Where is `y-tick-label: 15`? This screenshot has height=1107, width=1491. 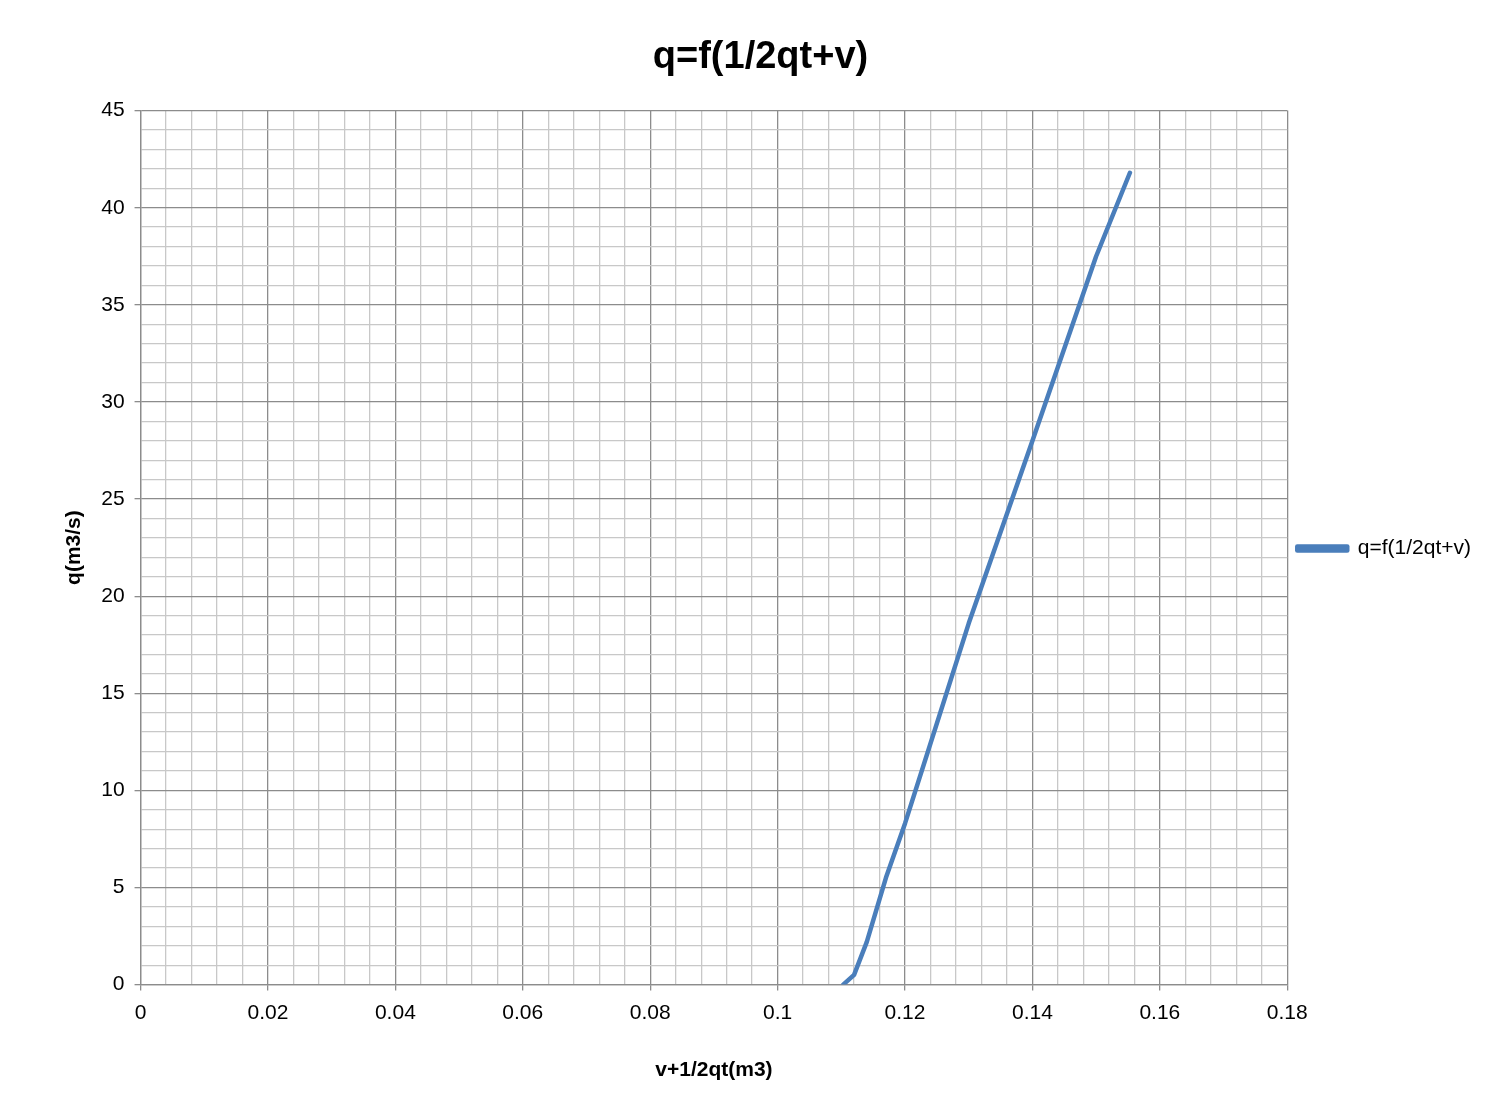
y-tick-label: 15 is located at coordinates (113, 692).